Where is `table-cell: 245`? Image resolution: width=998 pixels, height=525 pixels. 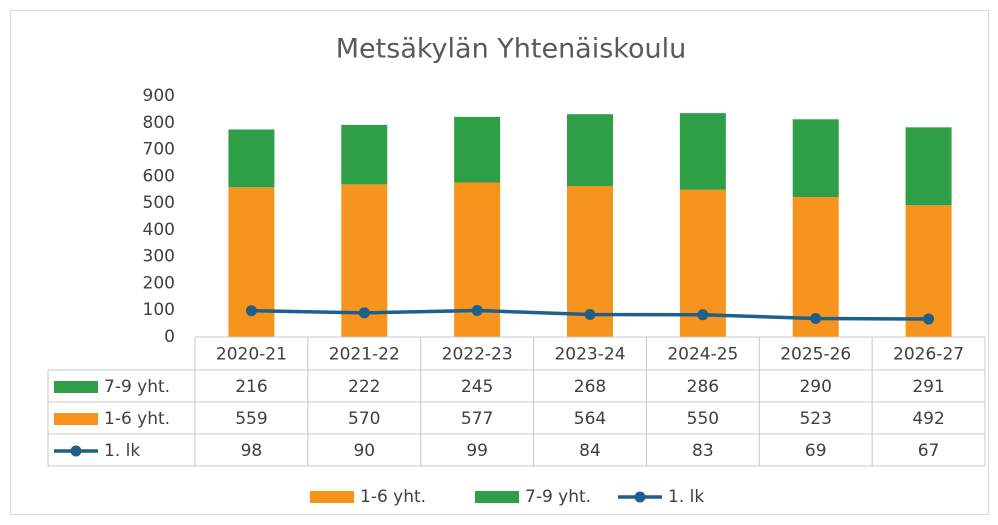 table-cell: 245 is located at coordinates (477, 387).